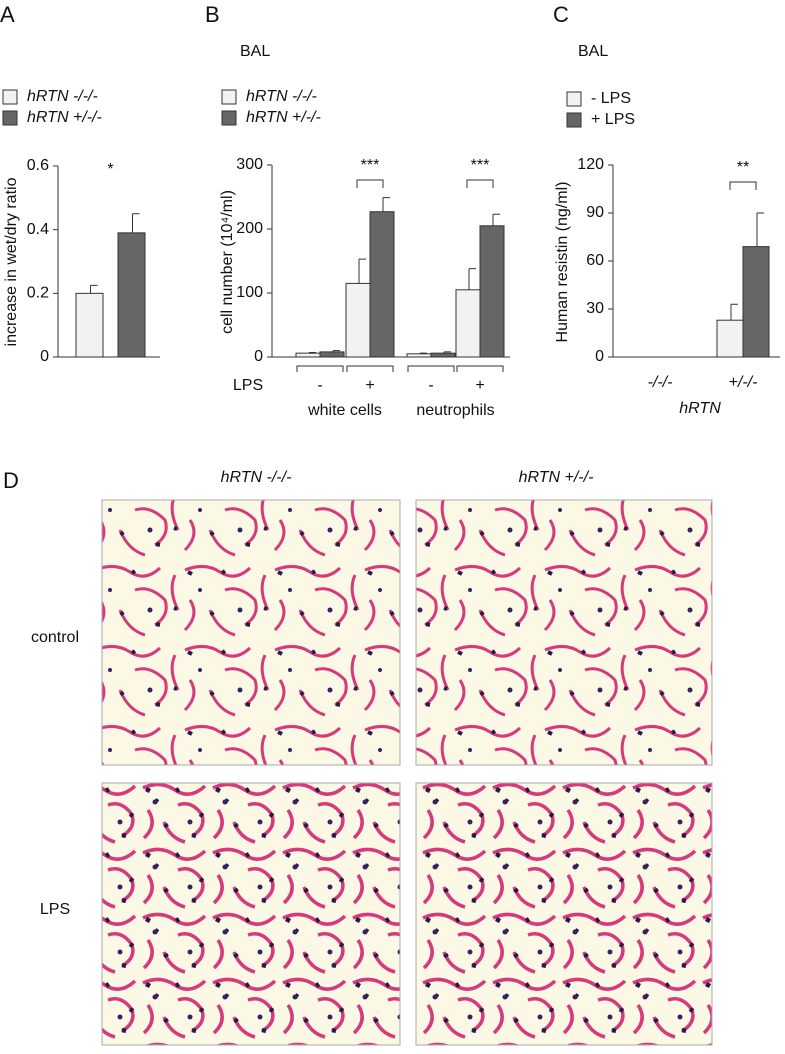  Describe the element at coordinates (590, 164) in the screenshot. I see `y-tick-label: 120` at that location.